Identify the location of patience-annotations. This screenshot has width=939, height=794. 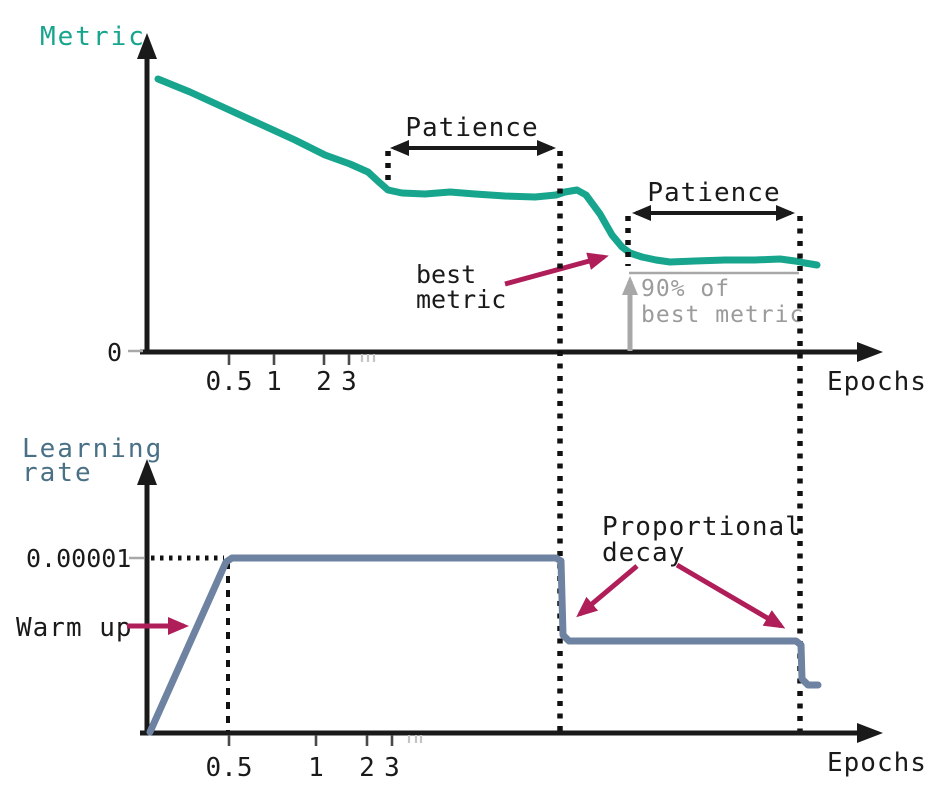
(590, 203).